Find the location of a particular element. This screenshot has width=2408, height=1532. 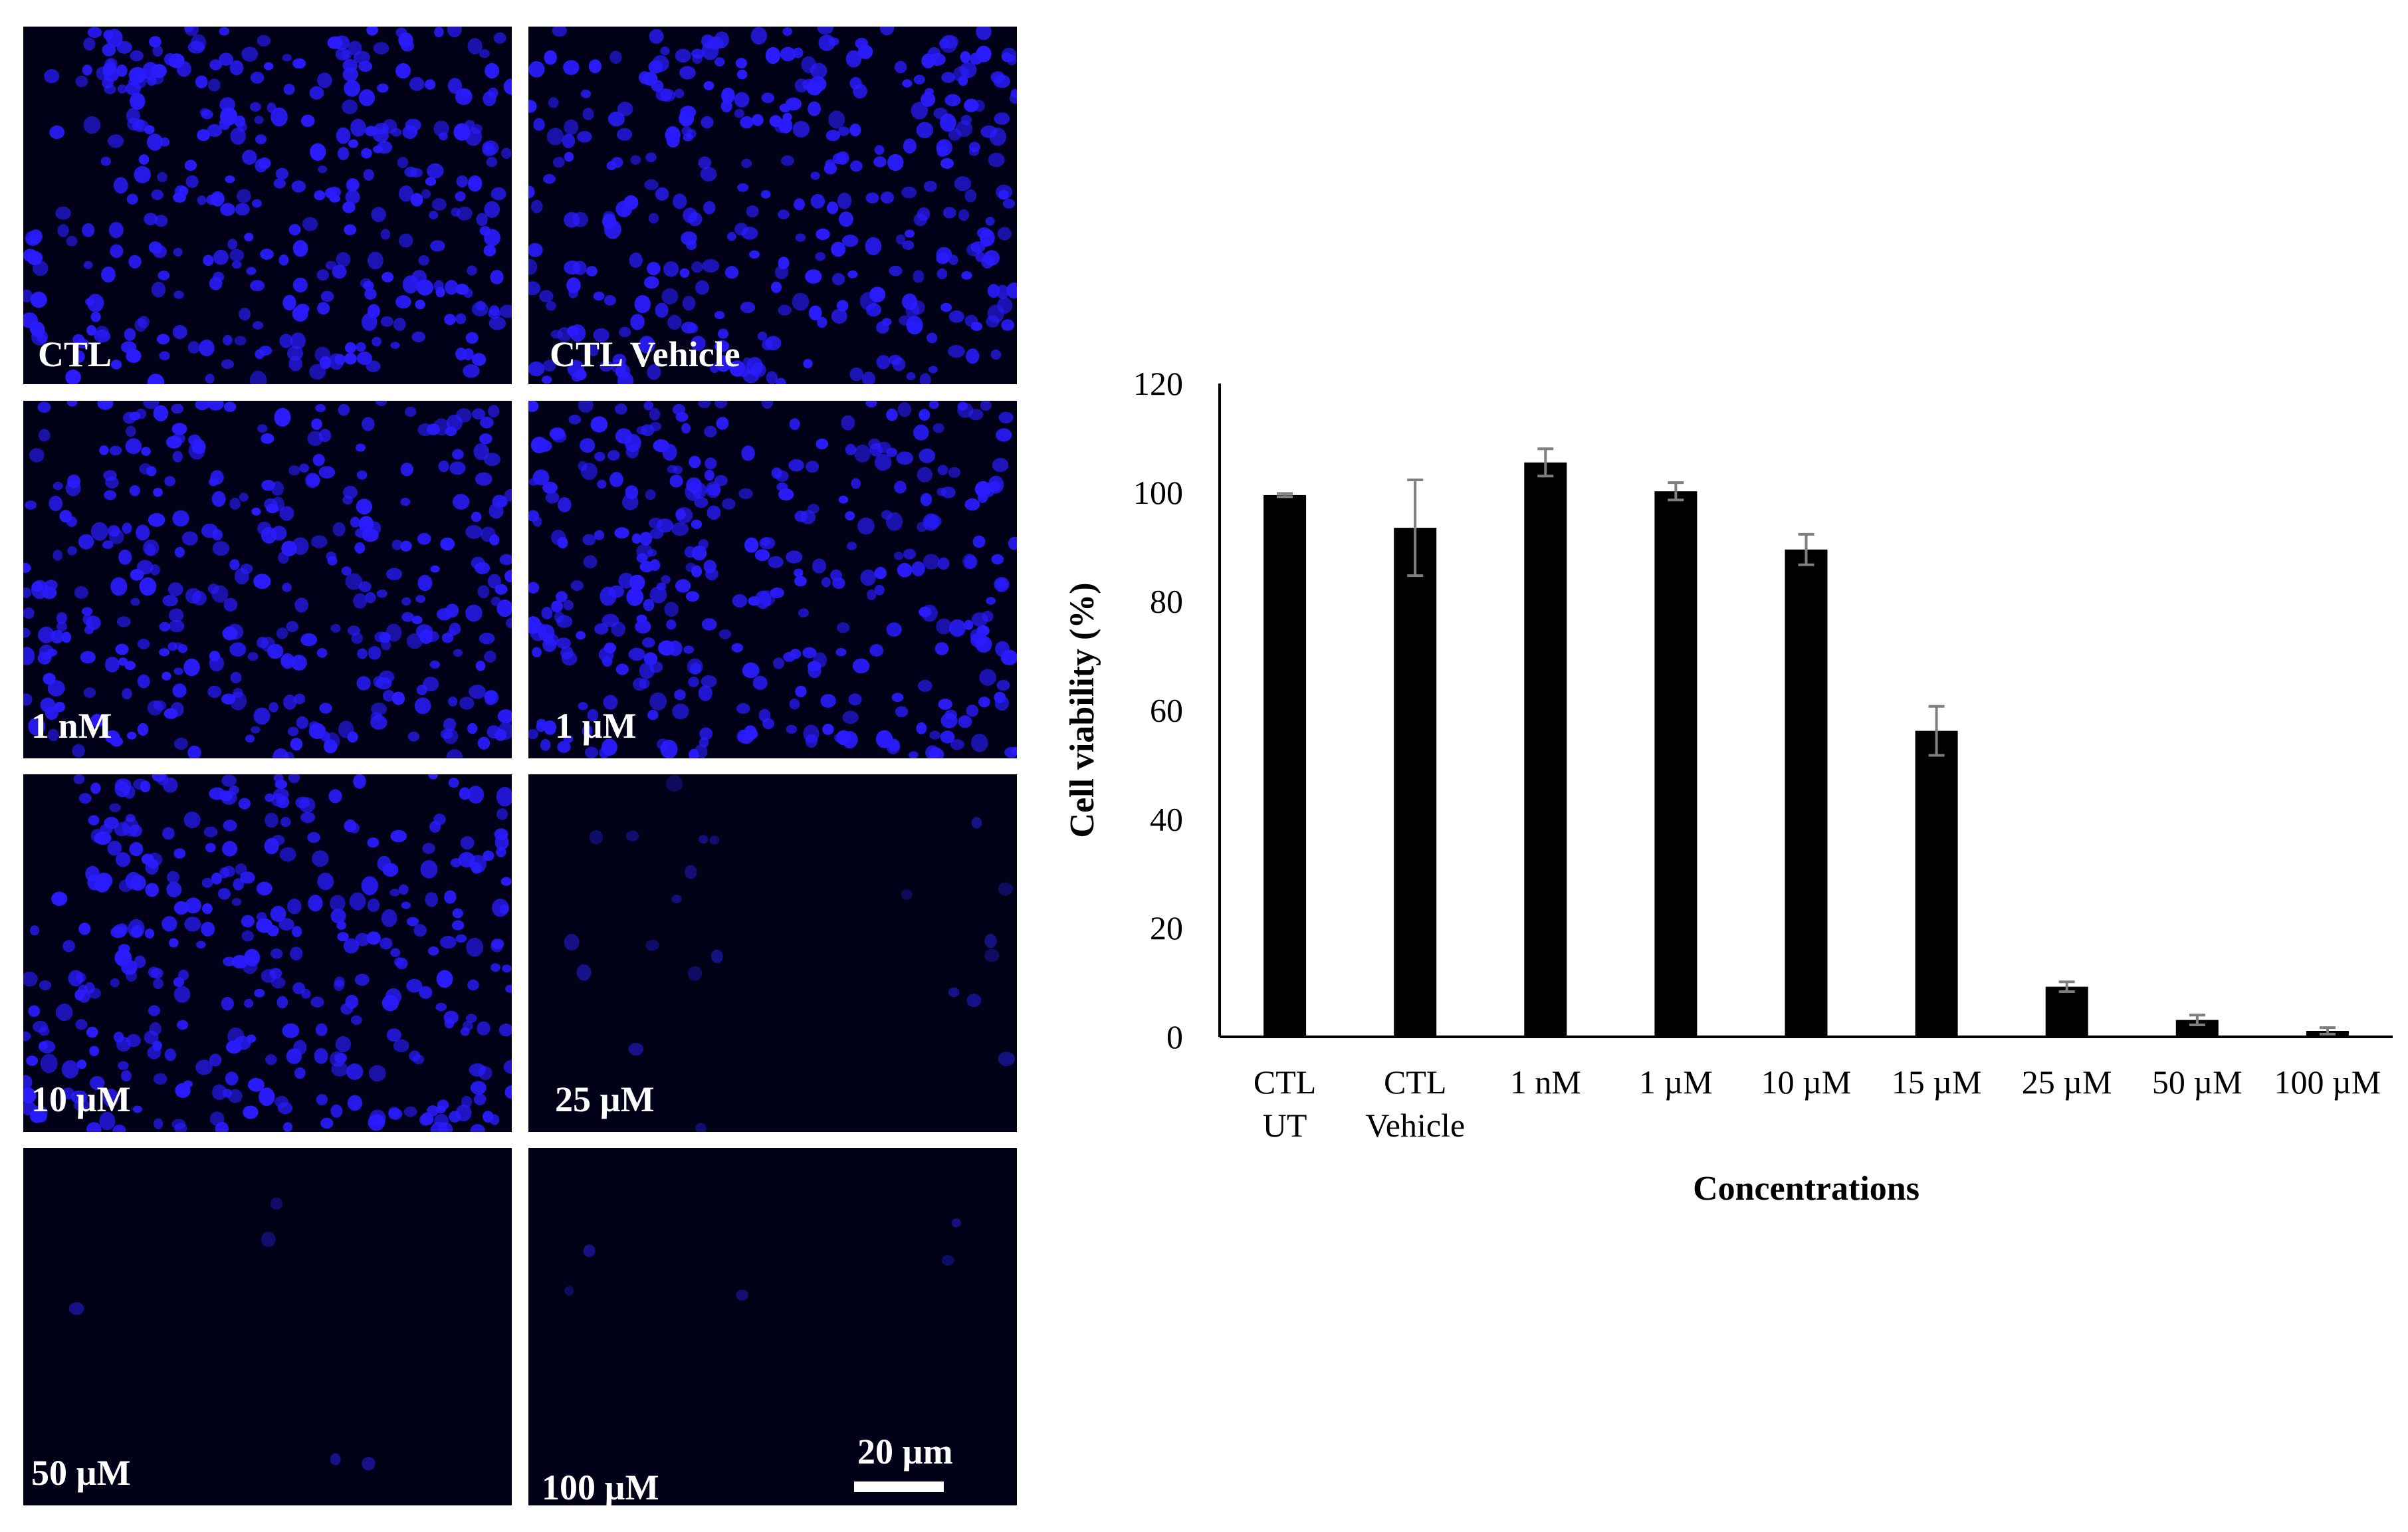

x-category-label: CTL is located at coordinates (1415, 1082).